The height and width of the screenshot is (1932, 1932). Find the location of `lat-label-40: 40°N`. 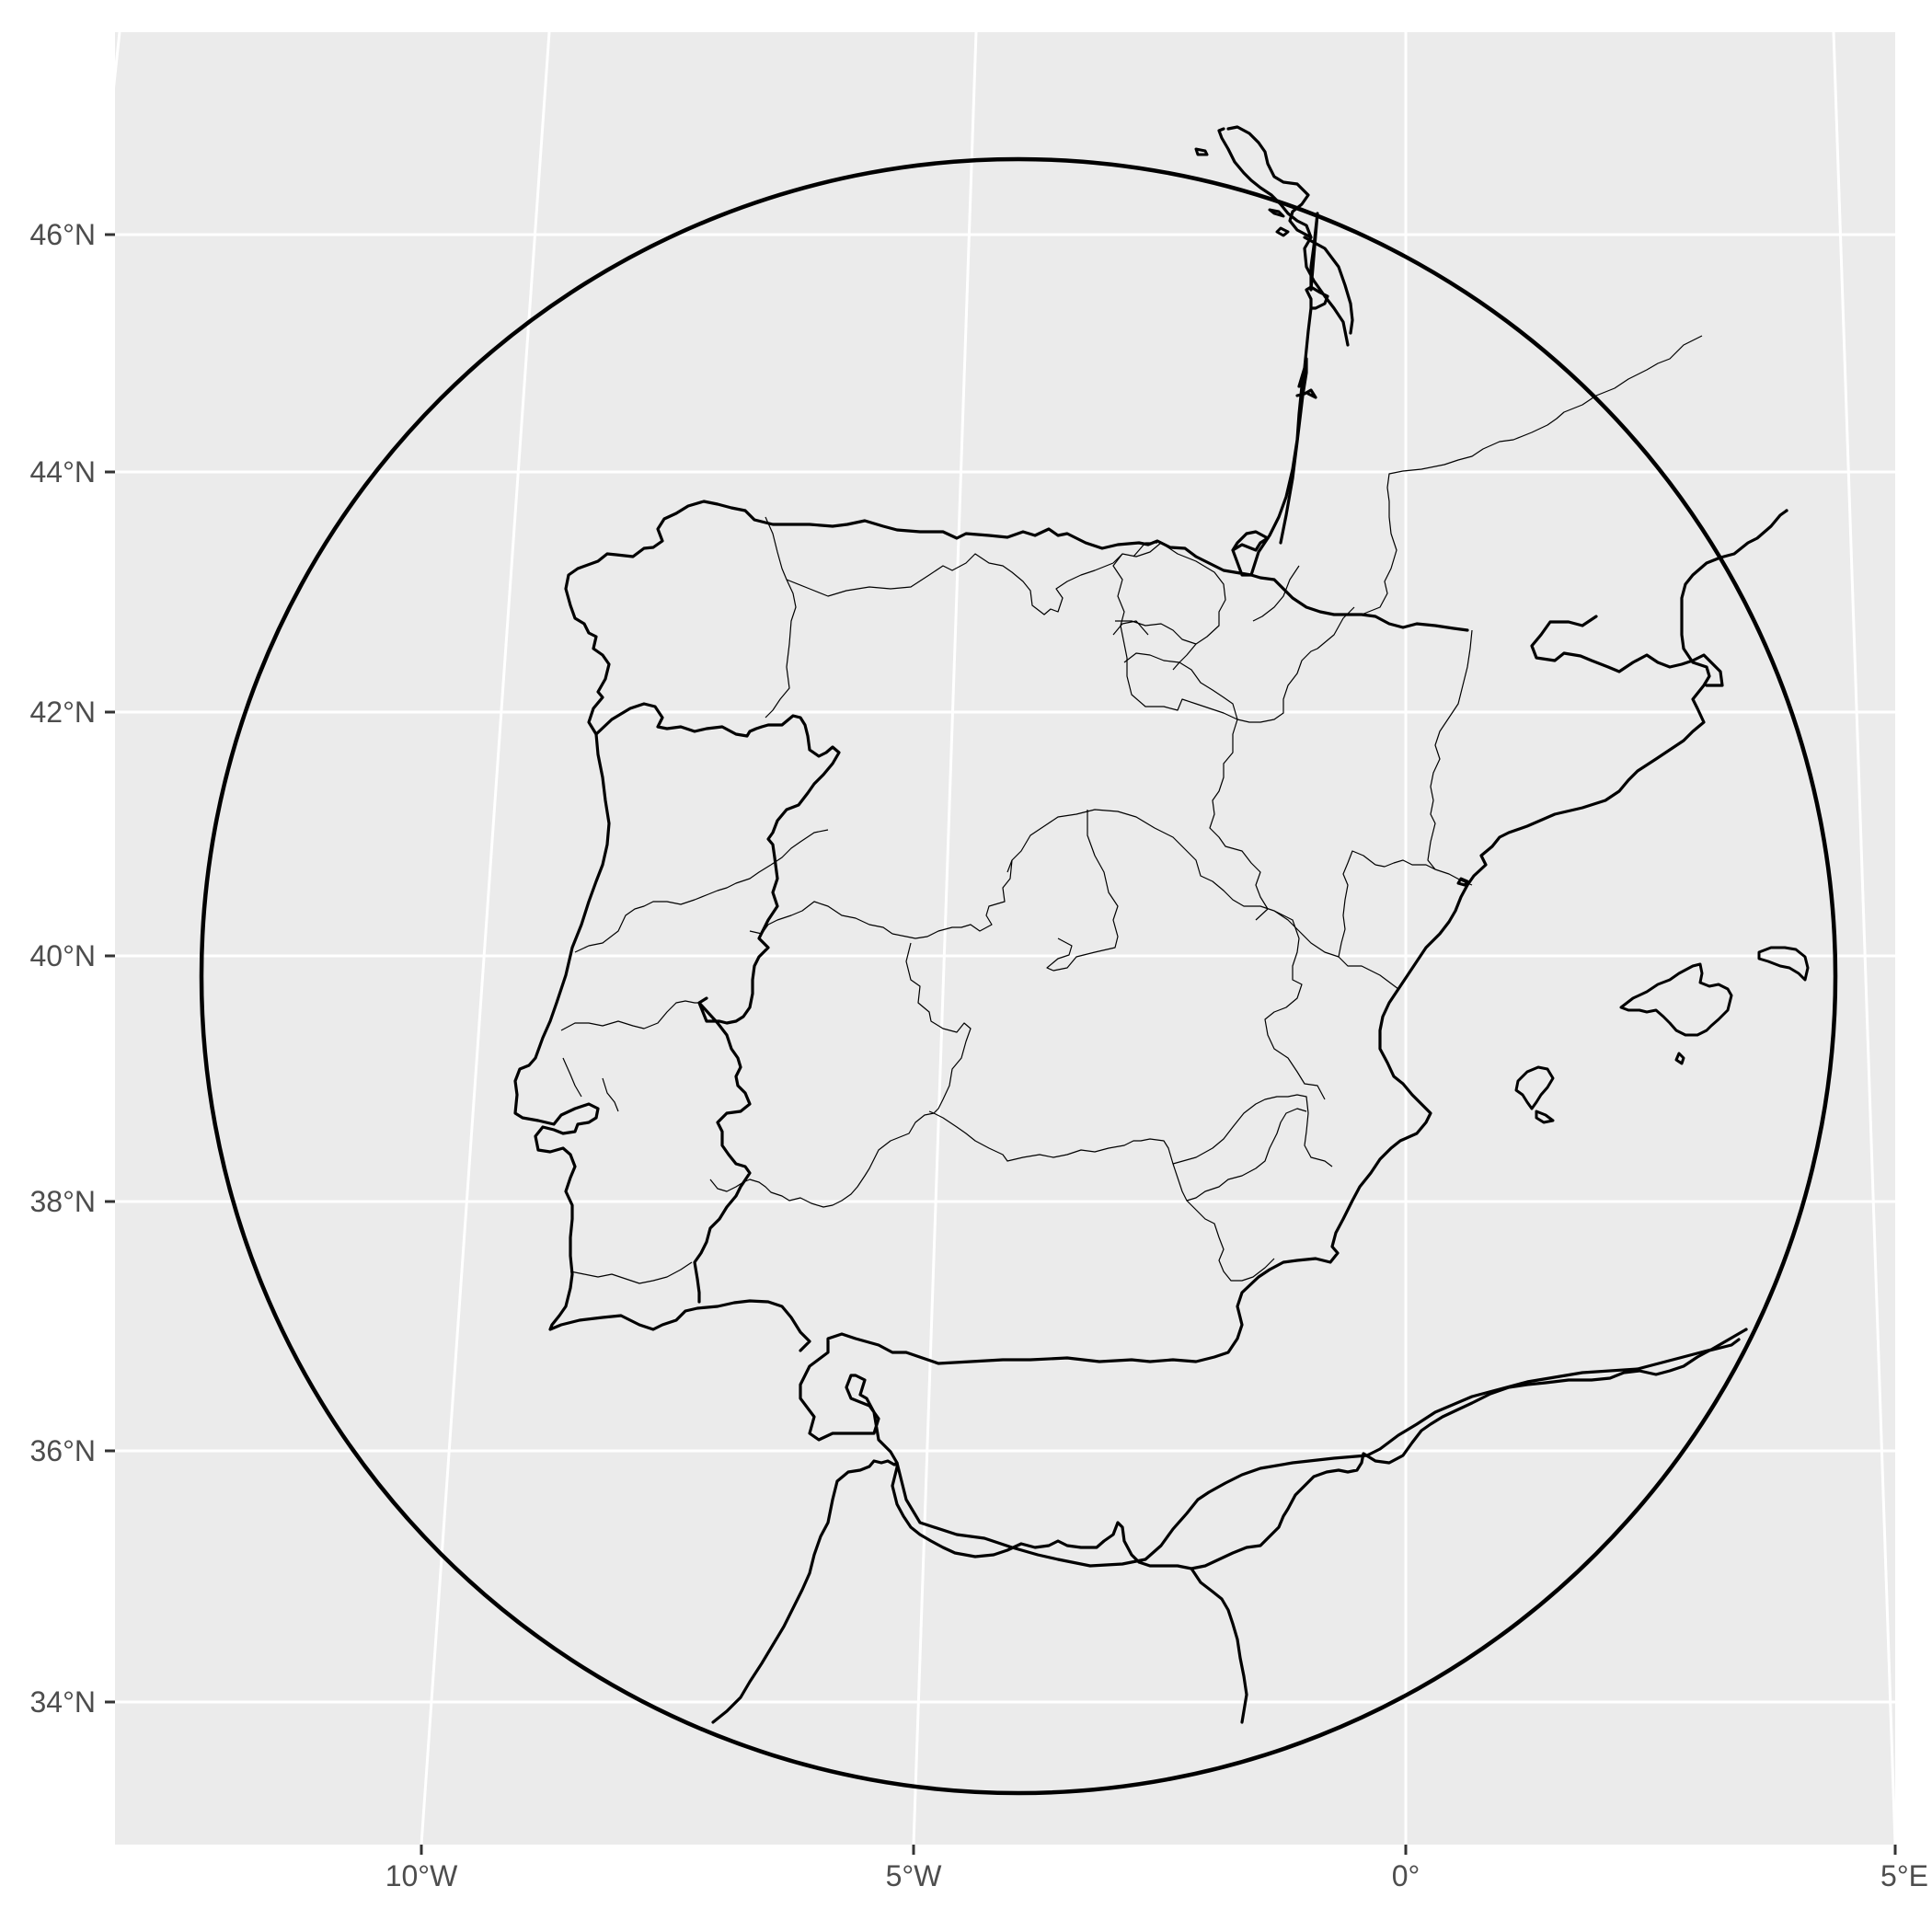

lat-label-40: 40°N is located at coordinates (63, 955).